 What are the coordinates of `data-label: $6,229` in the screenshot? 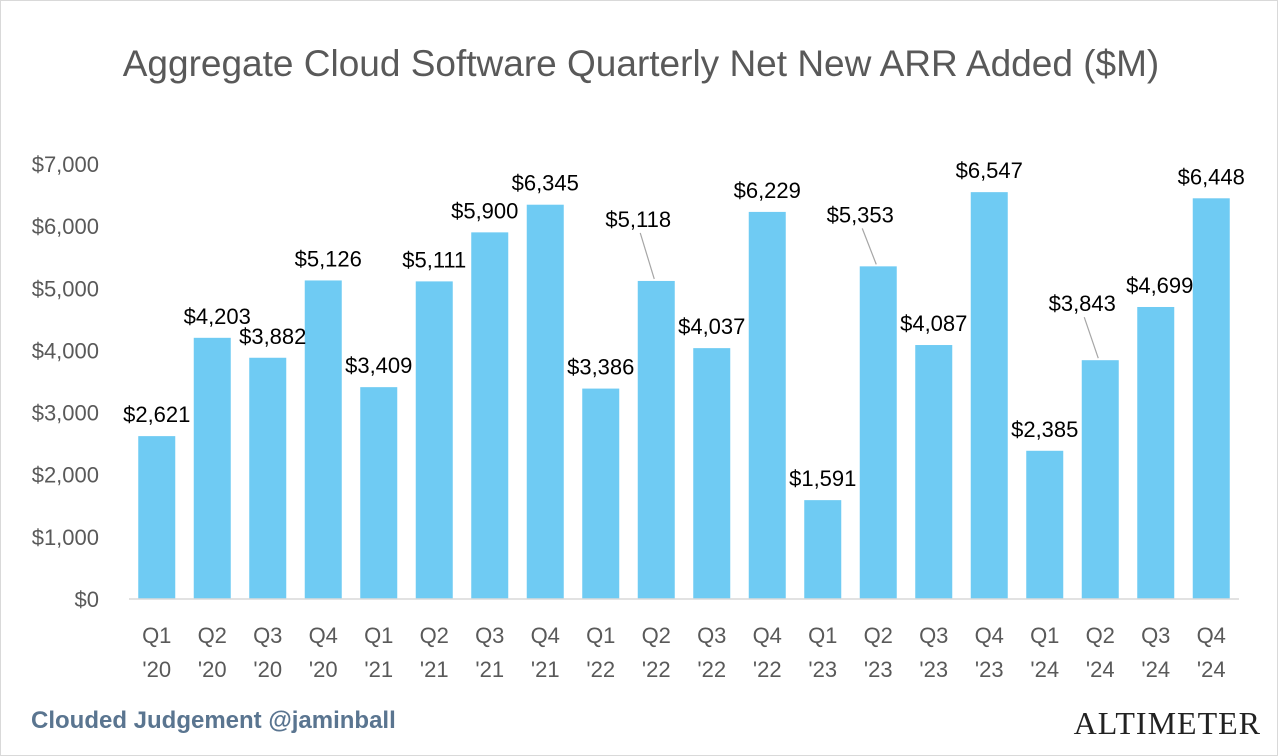 It's located at (767, 190).